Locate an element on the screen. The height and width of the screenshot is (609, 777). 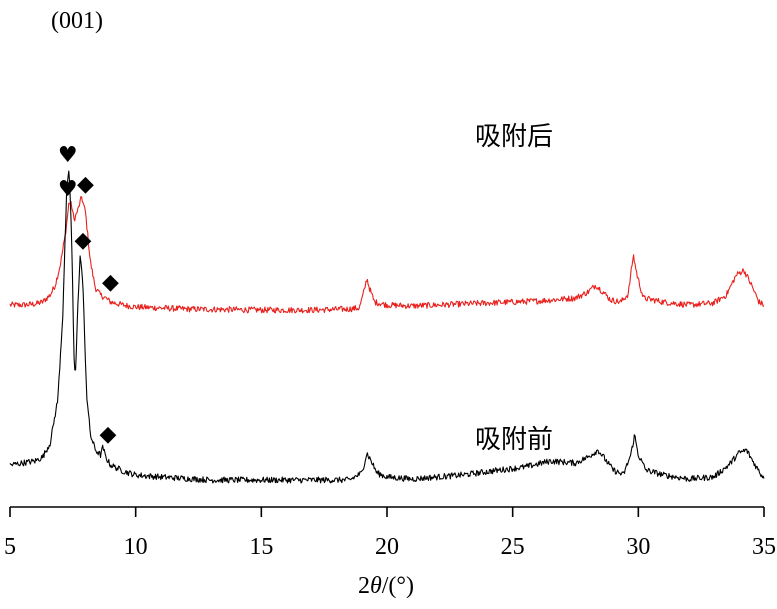
diamond-marker-1: ◆ is located at coordinates (82, 240).